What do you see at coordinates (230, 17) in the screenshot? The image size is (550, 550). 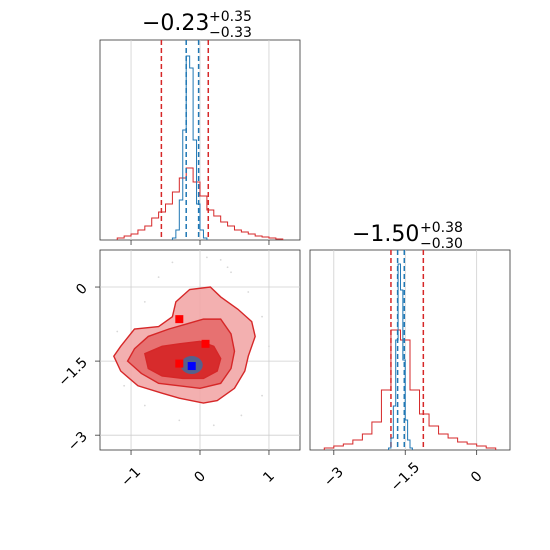 I see `title-sup: +0.35` at bounding box center [230, 17].